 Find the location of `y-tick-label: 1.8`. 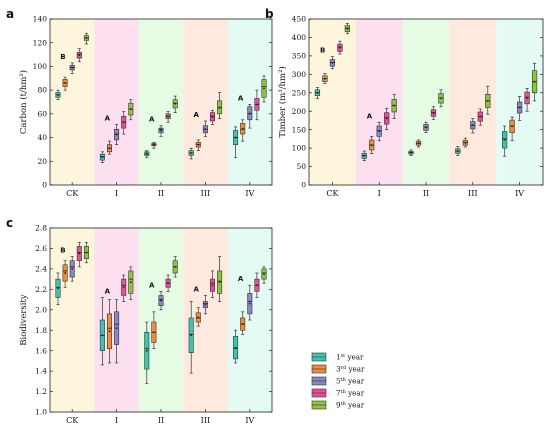

y-tick-label: 1.8 is located at coordinates (41, 330).